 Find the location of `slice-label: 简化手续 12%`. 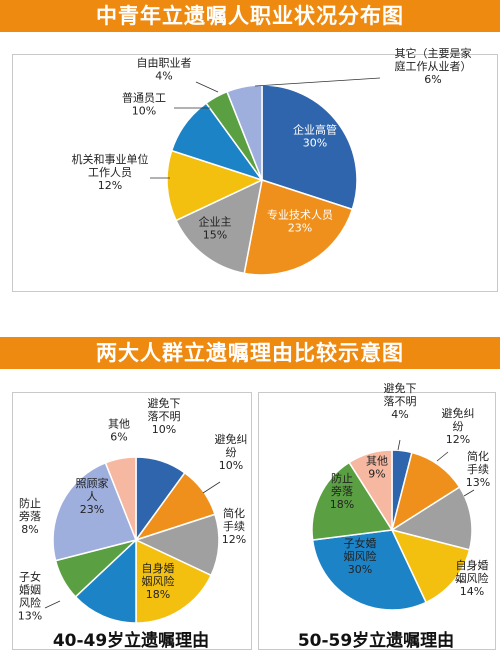

slice-label: 简化手续 12% is located at coordinates (234, 526).